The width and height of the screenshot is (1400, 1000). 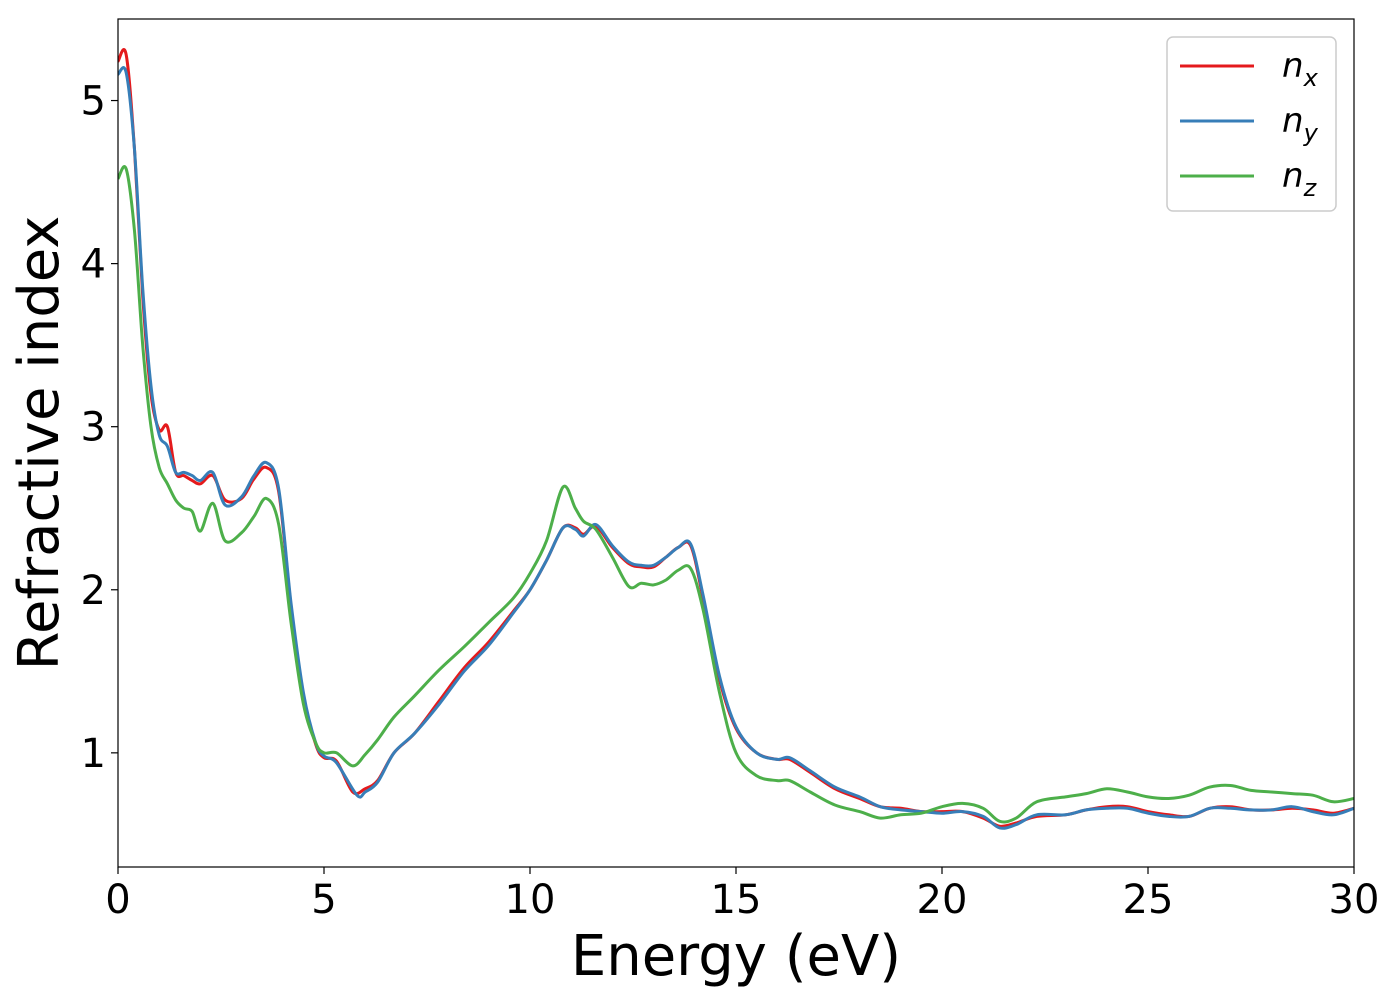 What do you see at coordinates (323, 900) in the screenshot?
I see `x-tick-label: 5` at bounding box center [323, 900].